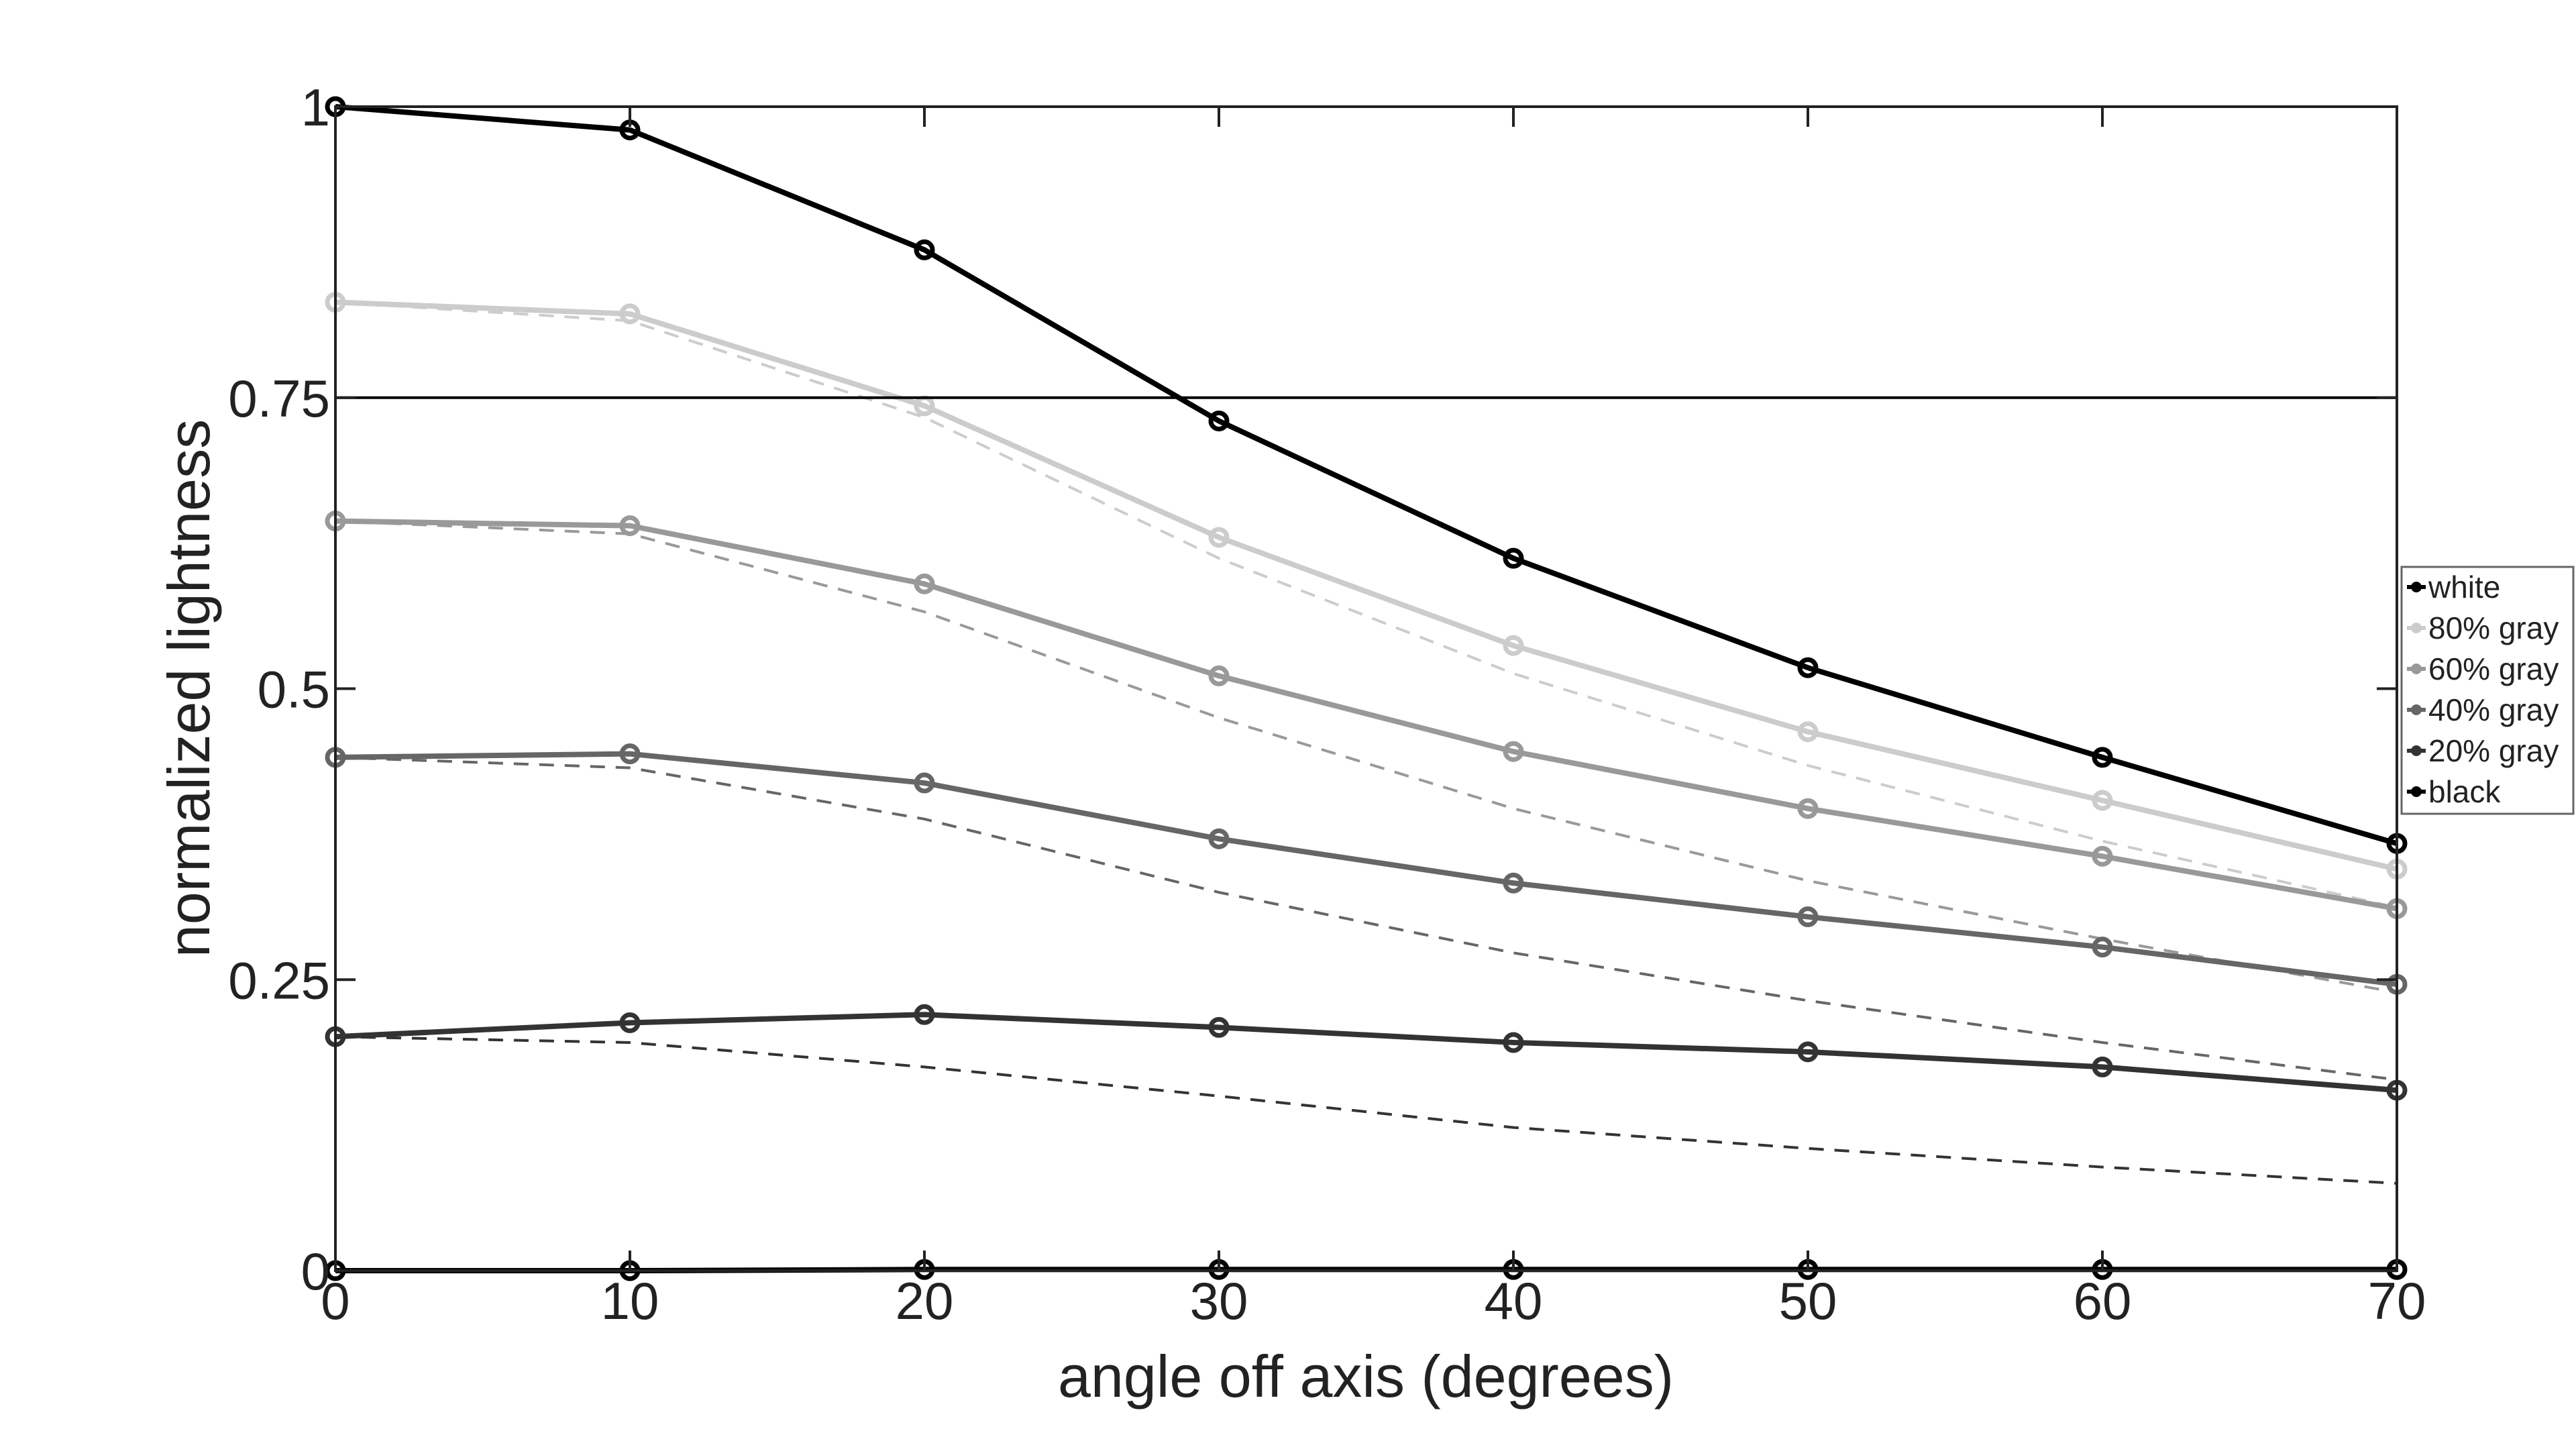 This screenshot has height=1431, width=2576. I want to click on legend-box, so click(2487, 690).